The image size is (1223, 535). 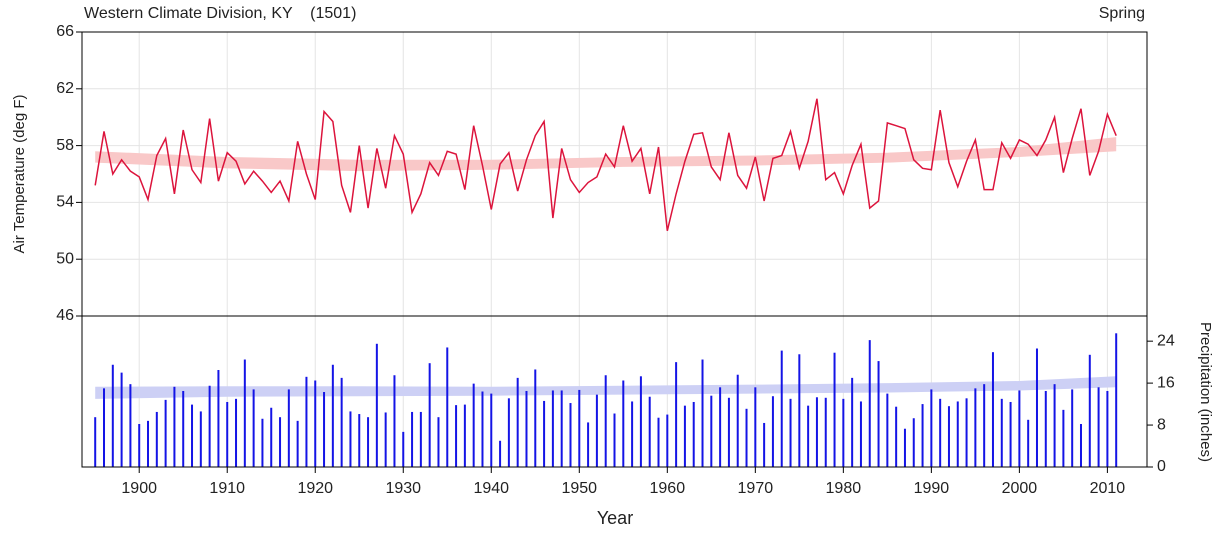 What do you see at coordinates (1108, 488) in the screenshot?
I see `x-tick-label: 2010` at bounding box center [1108, 488].